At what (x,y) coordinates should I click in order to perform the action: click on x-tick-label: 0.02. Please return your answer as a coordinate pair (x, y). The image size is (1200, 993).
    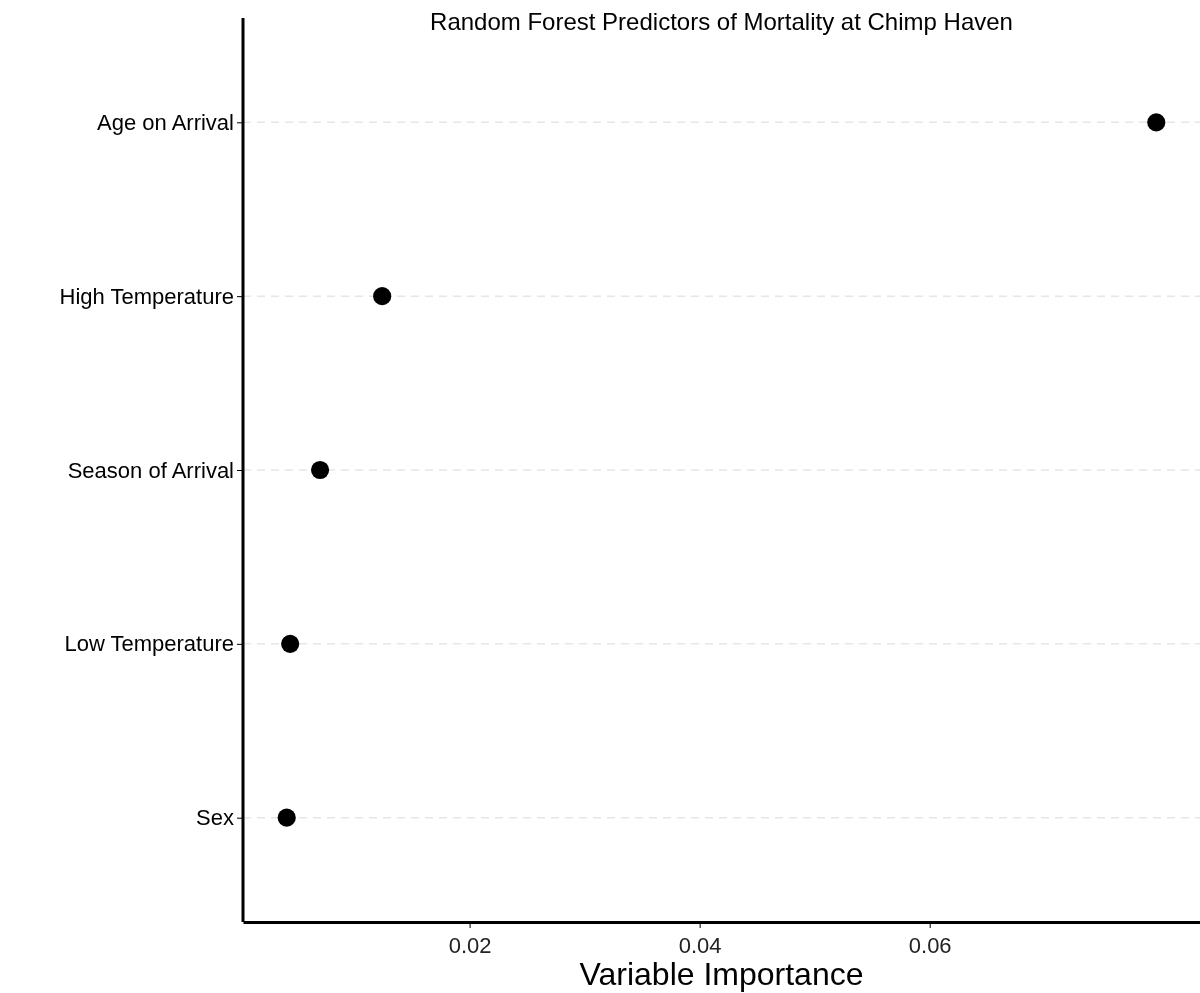
    Looking at the image, I should click on (470, 945).